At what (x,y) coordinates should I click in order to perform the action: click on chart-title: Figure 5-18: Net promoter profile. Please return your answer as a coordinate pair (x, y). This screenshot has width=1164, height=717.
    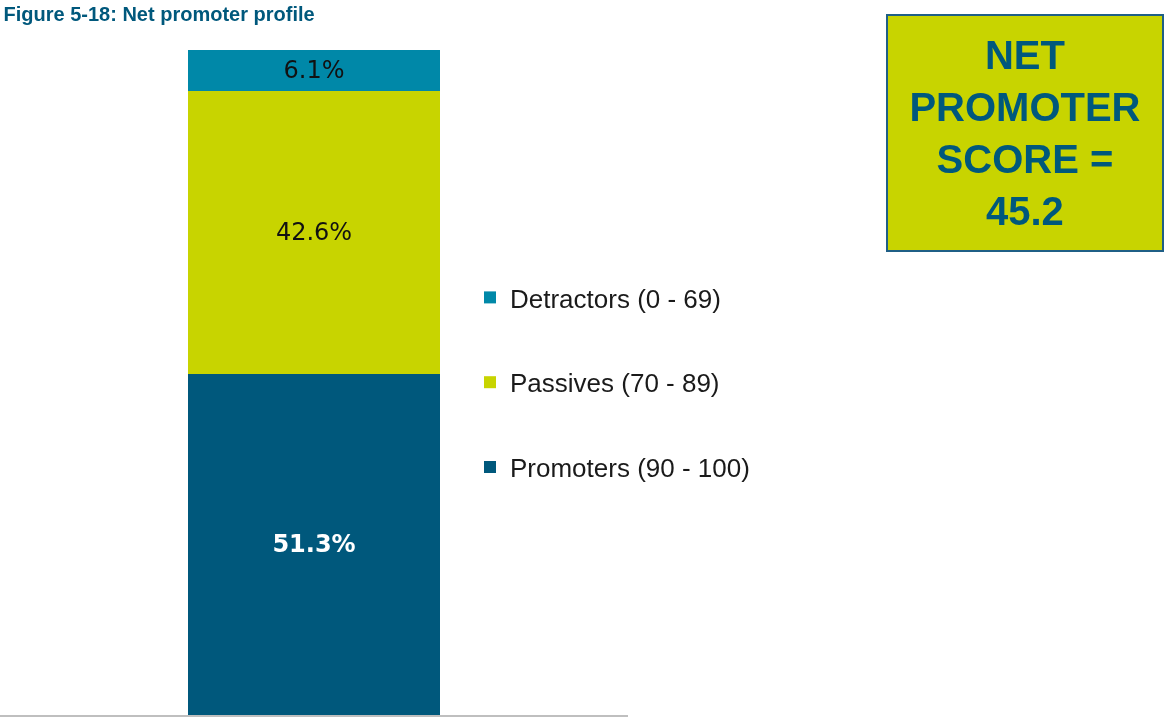
    Looking at the image, I should click on (159, 14).